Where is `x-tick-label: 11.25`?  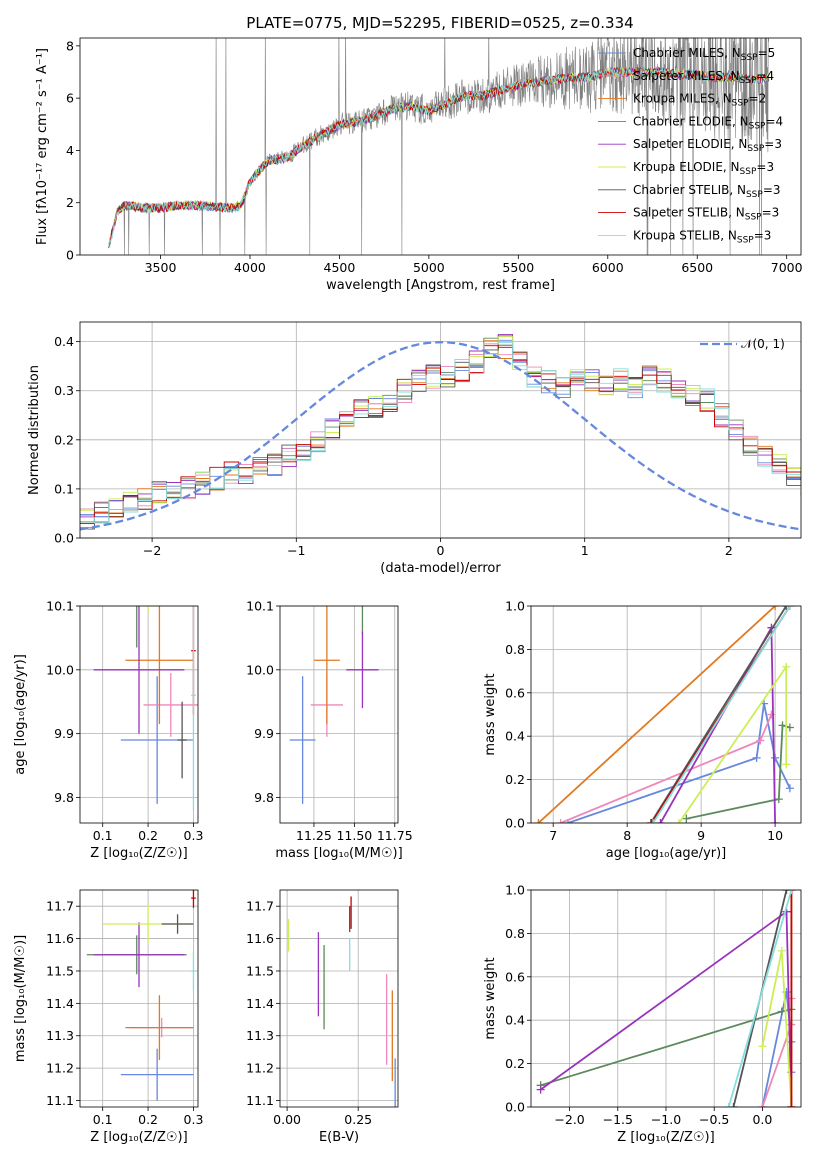 x-tick-label: 11.25 is located at coordinates (314, 835).